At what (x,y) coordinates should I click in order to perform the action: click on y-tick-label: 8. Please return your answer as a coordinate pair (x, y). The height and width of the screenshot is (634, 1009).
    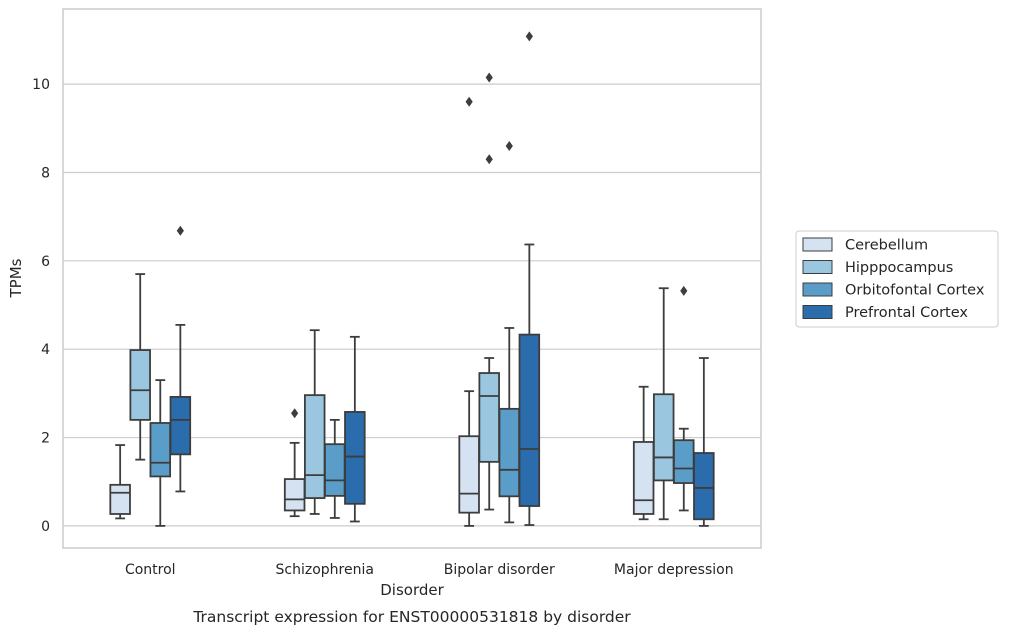
    Looking at the image, I should click on (45, 173).